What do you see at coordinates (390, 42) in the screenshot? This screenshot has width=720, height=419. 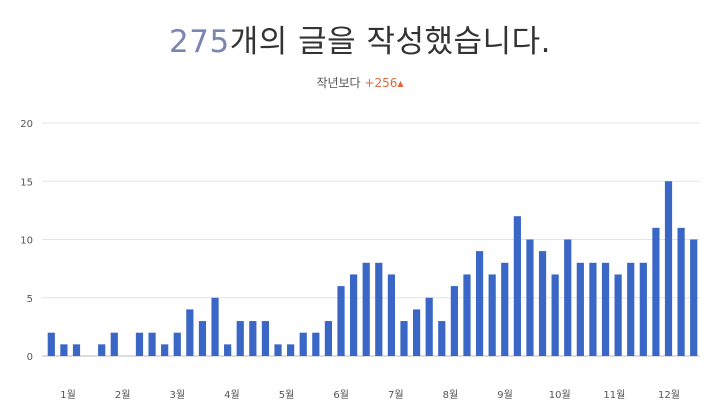 I see `headline-suffix: 개의 글을 작성했습니다.` at bounding box center [390, 42].